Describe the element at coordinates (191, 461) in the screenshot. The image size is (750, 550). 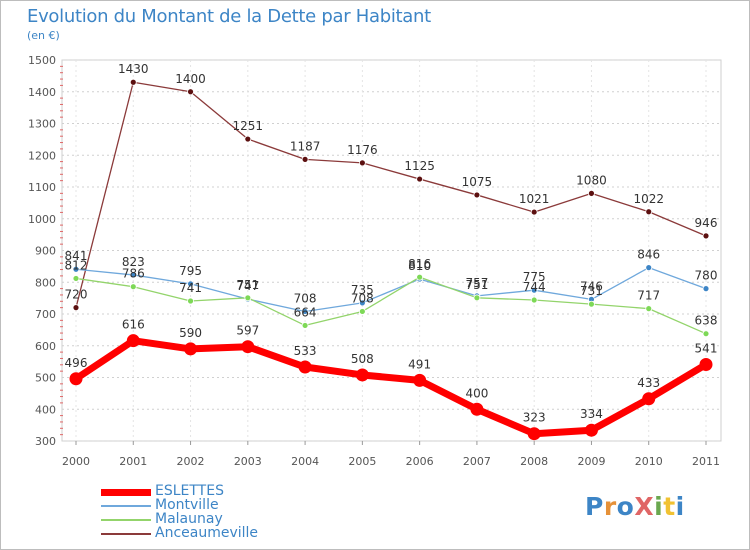
I see `x-tick-label: 2002` at that location.